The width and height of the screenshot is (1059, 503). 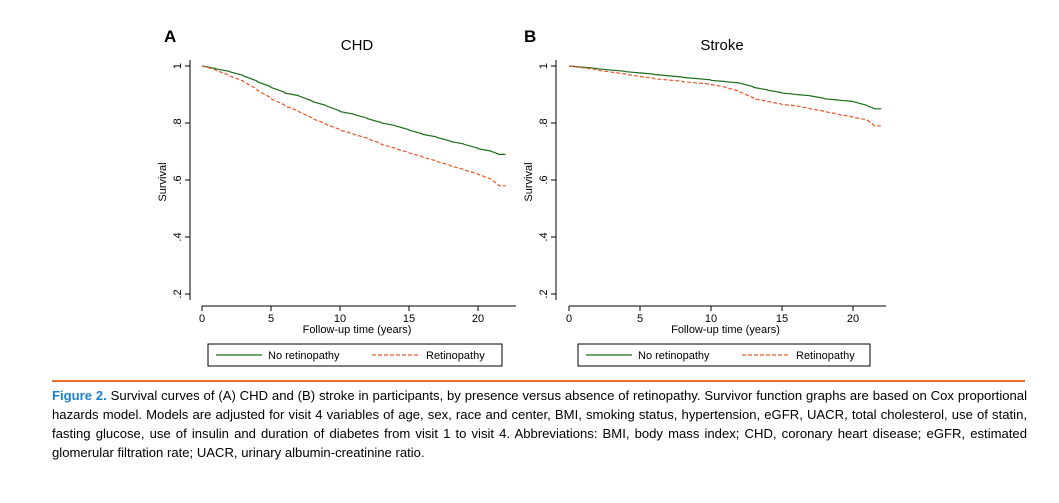 I want to click on caption-divider, so click(x=538, y=381).